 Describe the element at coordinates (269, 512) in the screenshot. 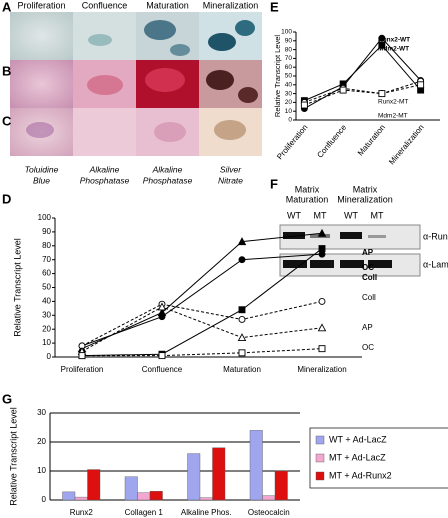

I see `x-tick-label: Osteocalcin` at that location.